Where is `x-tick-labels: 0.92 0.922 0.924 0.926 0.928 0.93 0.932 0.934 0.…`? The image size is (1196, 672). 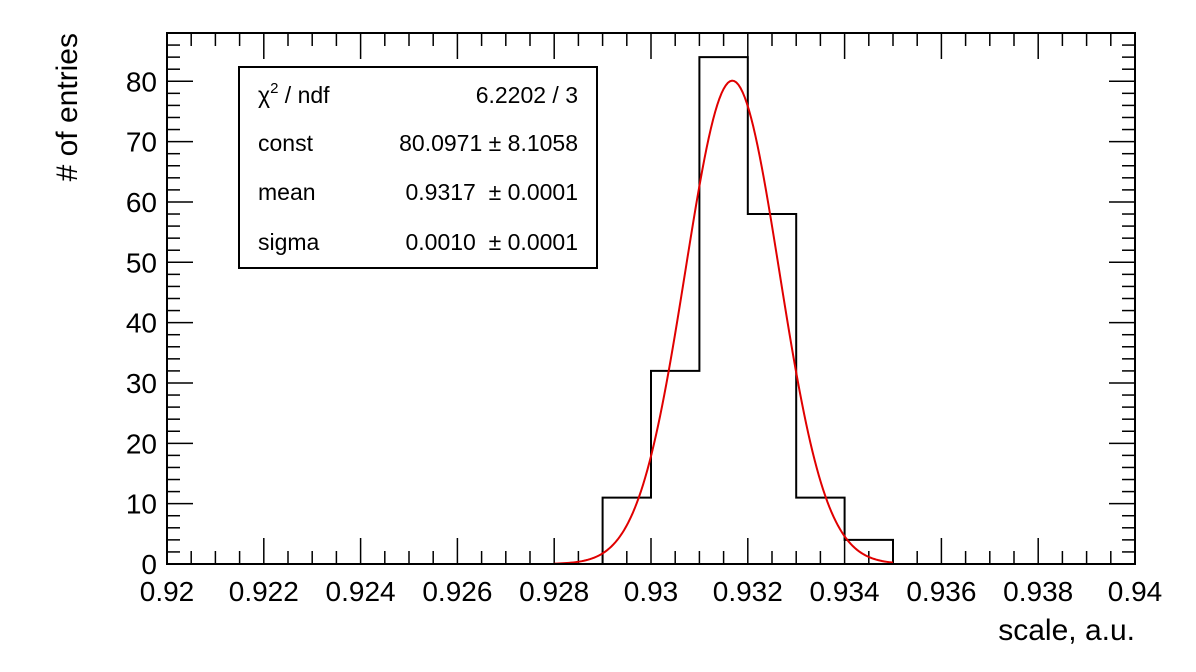 x-tick-labels: 0.92 0.922 0.924 0.926 0.928 0.93 0.932 0.934 0.… is located at coordinates (651, 591).